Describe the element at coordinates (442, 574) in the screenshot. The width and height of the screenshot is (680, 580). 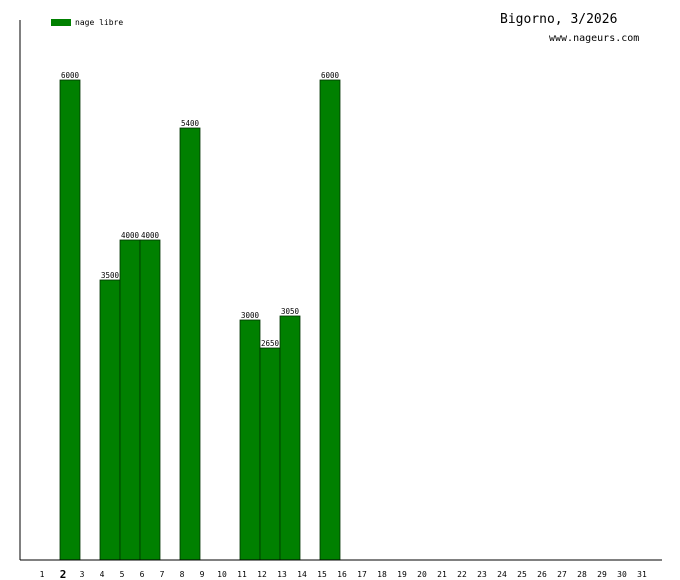
I see `x-tick-label-21: 21` at that location.